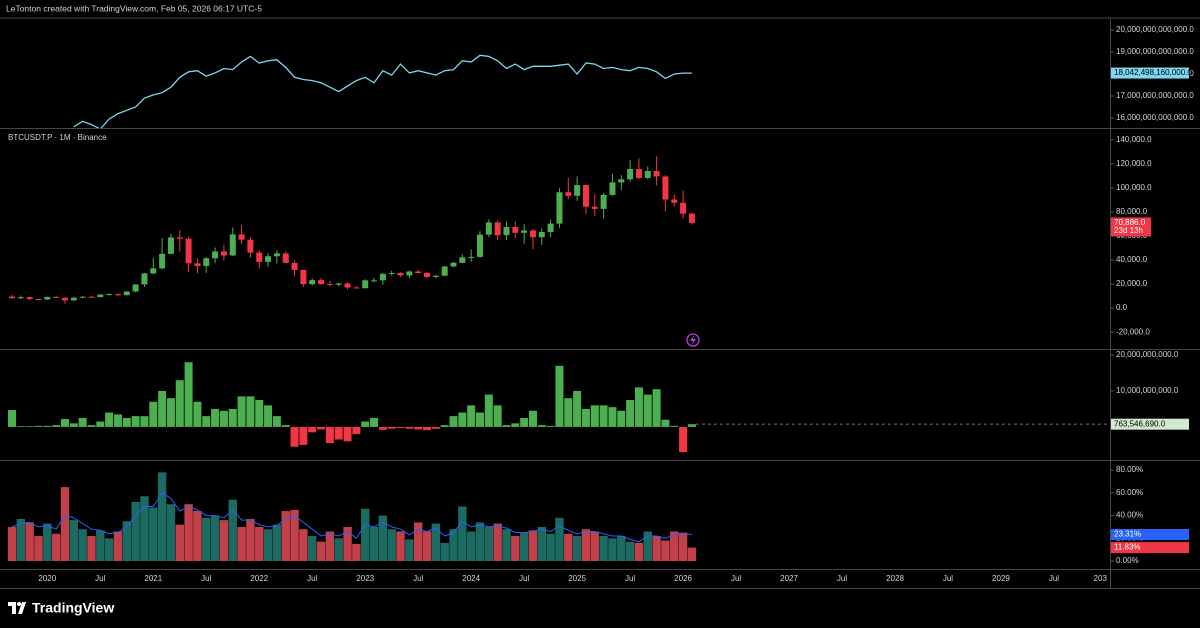 This screenshot has width=1200, height=628. What do you see at coordinates (1129, 515) in the screenshot?
I see `y-tick-label: 40.00%` at bounding box center [1129, 515].